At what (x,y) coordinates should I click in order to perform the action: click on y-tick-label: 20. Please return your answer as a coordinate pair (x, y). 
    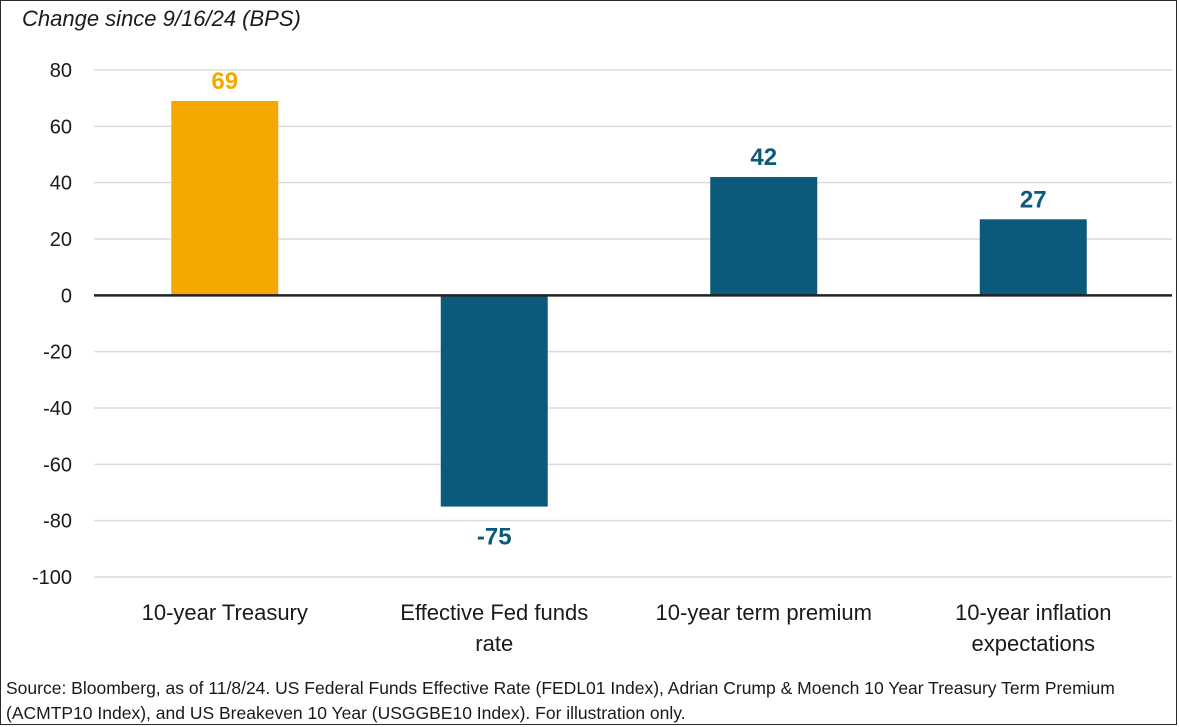
    Looking at the image, I should click on (61, 240).